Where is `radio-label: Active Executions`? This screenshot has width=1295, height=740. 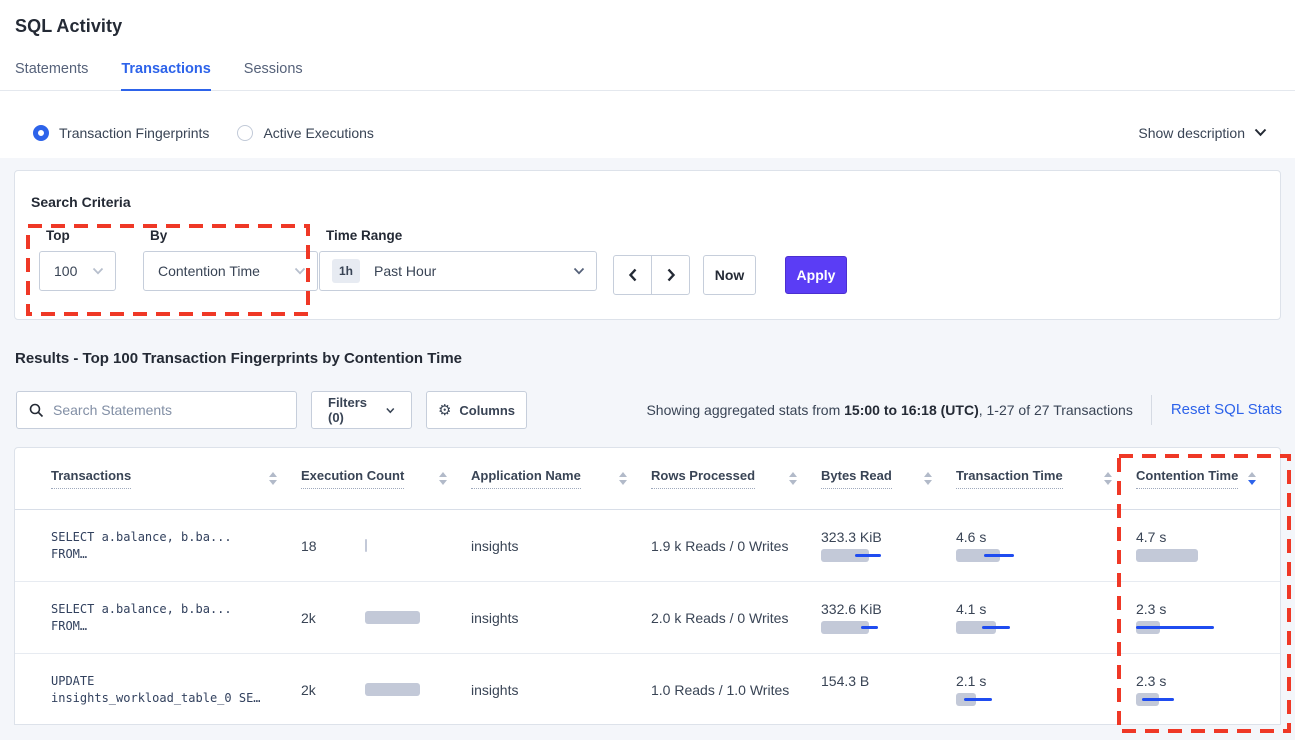
radio-label: Active Executions is located at coordinates (318, 132).